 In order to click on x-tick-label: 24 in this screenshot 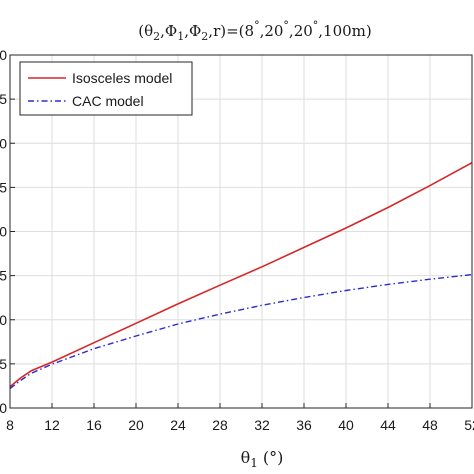, I will do `click(178, 425)`.